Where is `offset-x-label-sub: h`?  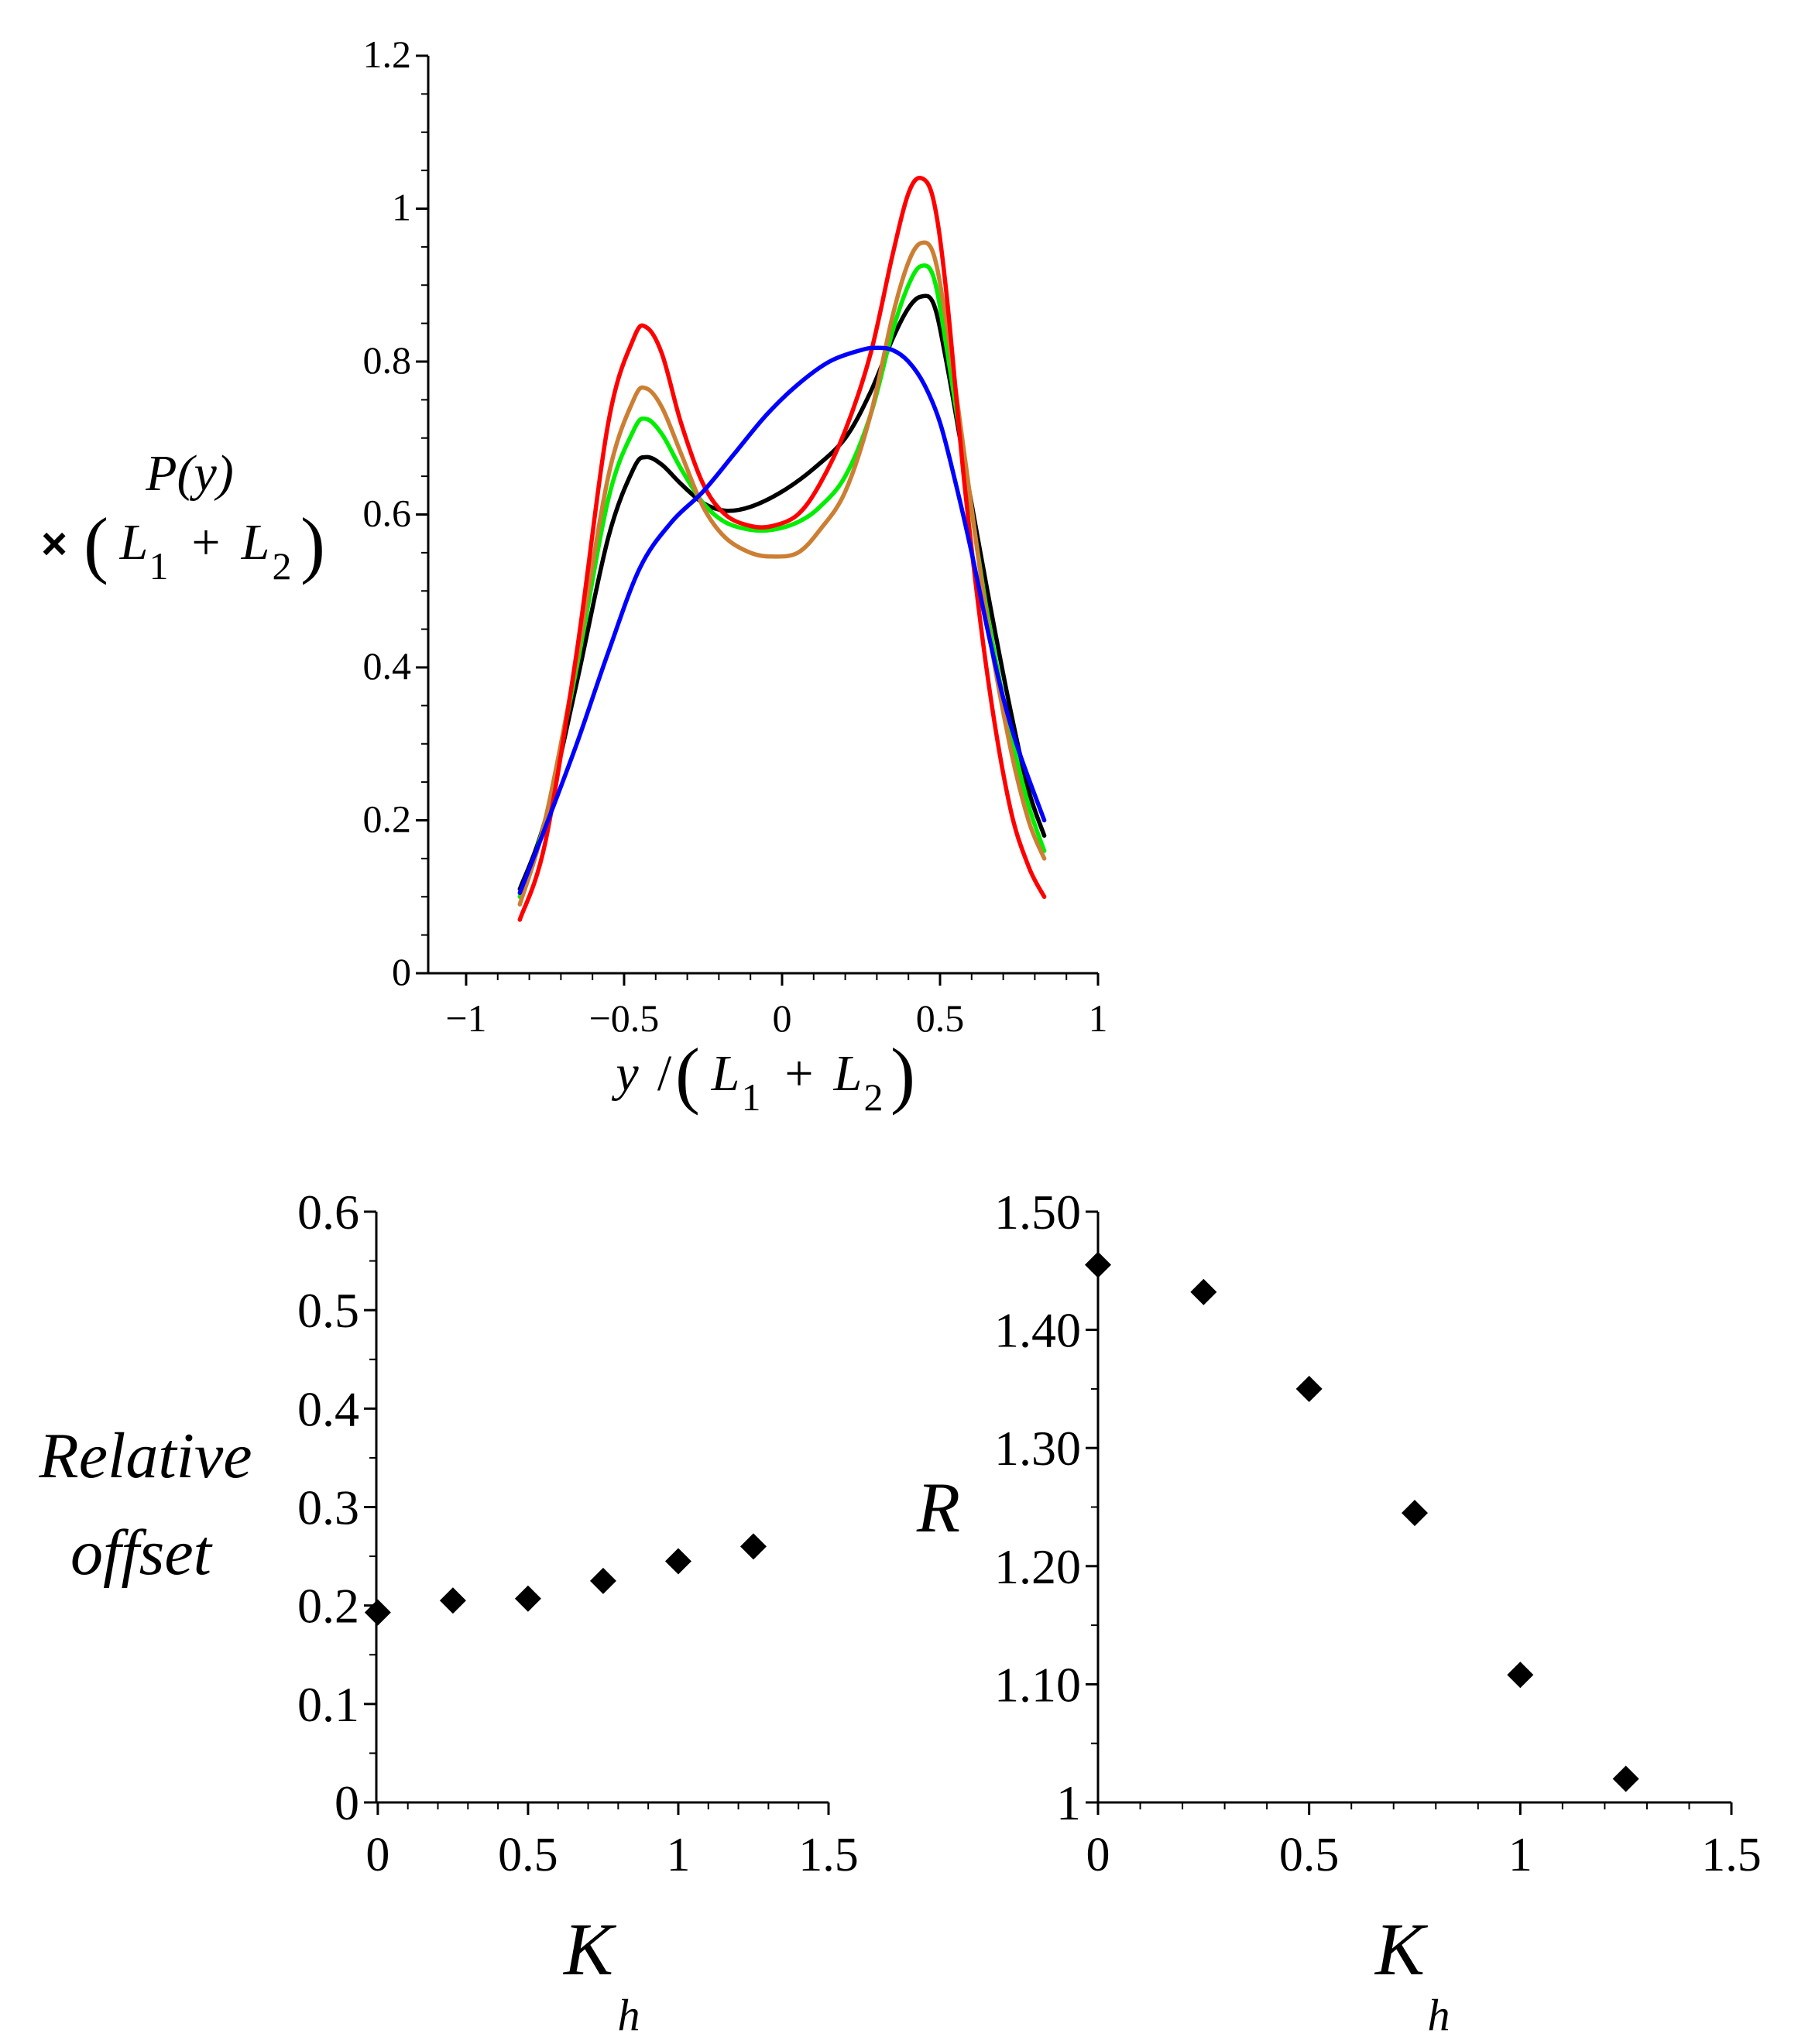
offset-x-label-sub: h is located at coordinates (629, 2015).